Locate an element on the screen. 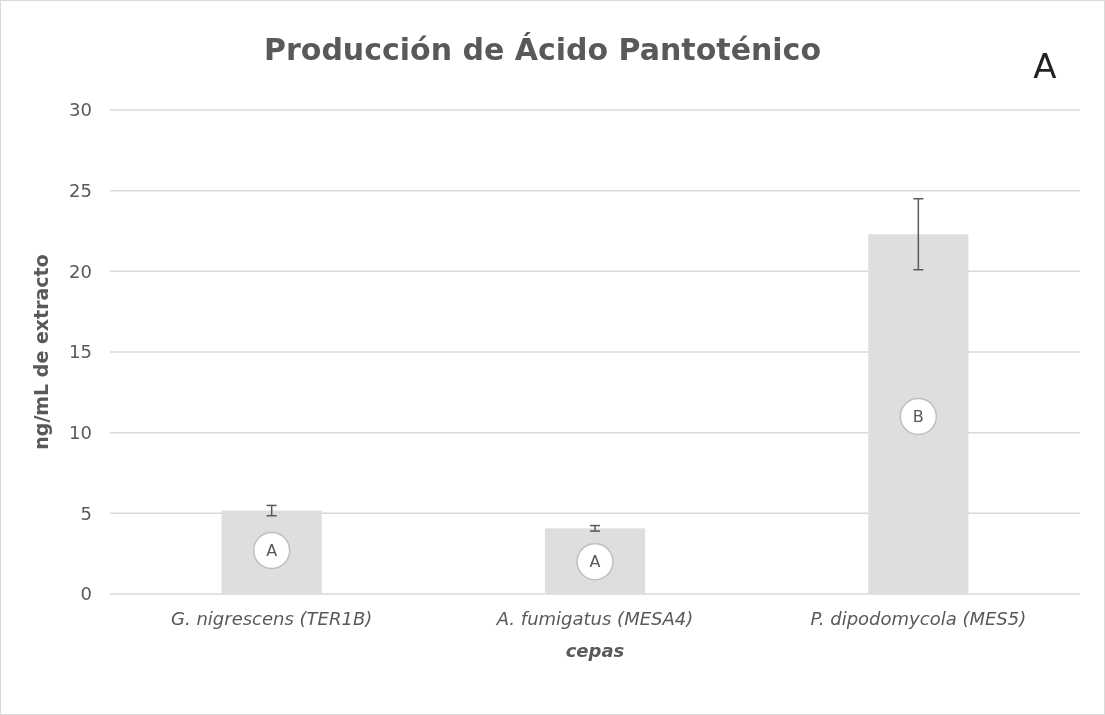 The image size is (1105, 715). x-tick-label: P. dipodomycola (MES5) is located at coordinates (918, 618).